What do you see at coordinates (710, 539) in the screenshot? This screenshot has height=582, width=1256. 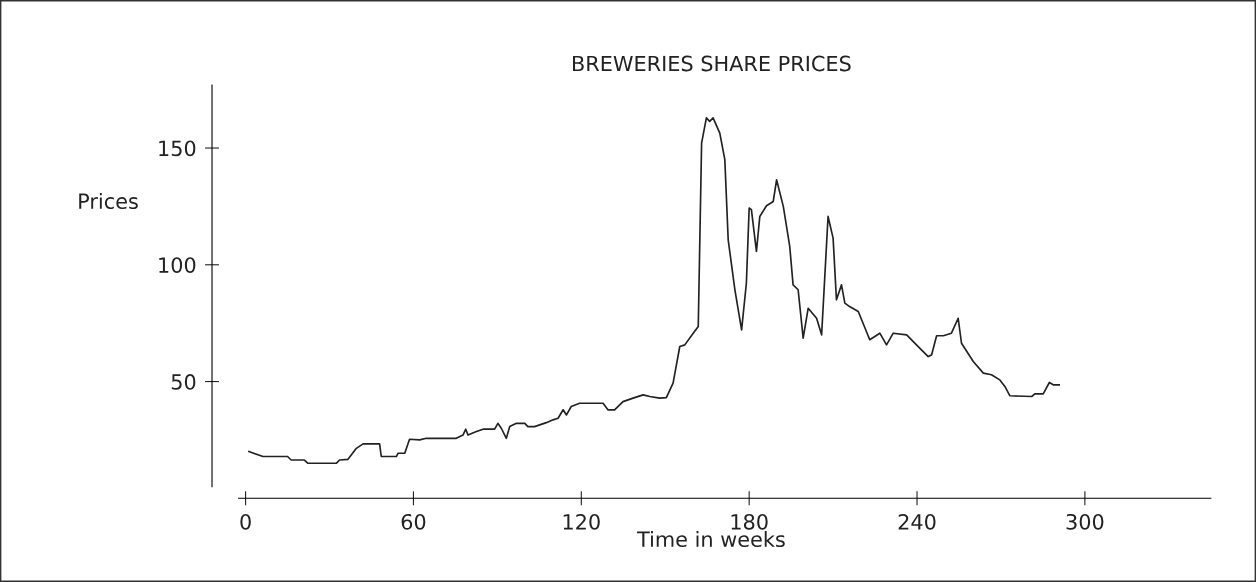 I see `x-axis-title: Time in weeks` at bounding box center [710, 539].